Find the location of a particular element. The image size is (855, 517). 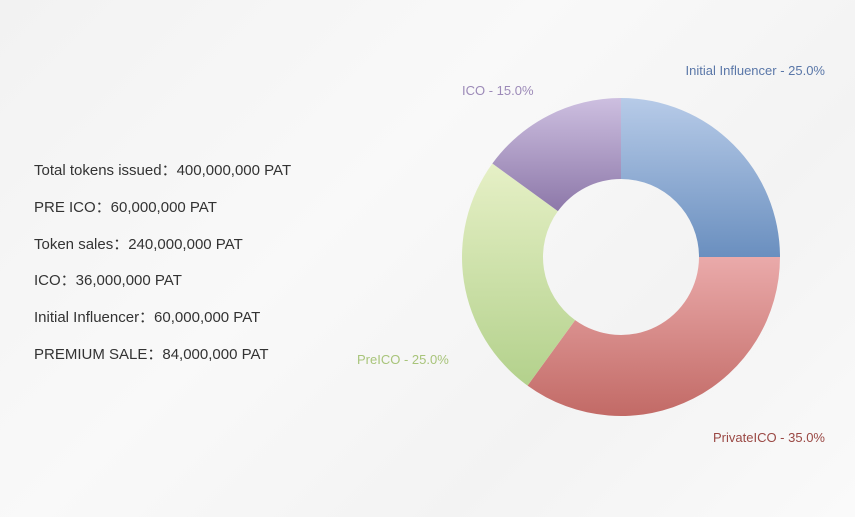

label-ico: ICO - 15.0% is located at coordinates (498, 90).